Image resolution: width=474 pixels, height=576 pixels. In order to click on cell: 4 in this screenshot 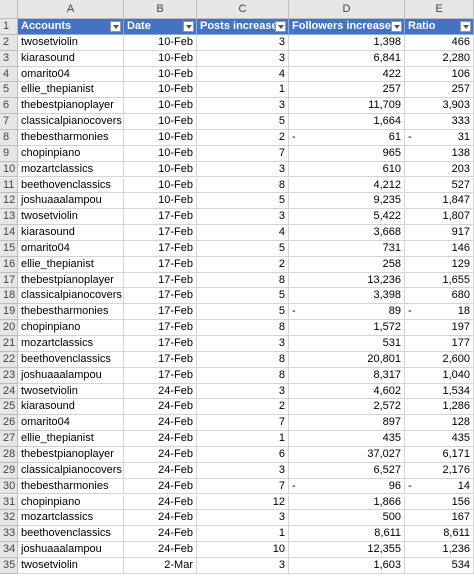, I will do `click(243, 74)`.